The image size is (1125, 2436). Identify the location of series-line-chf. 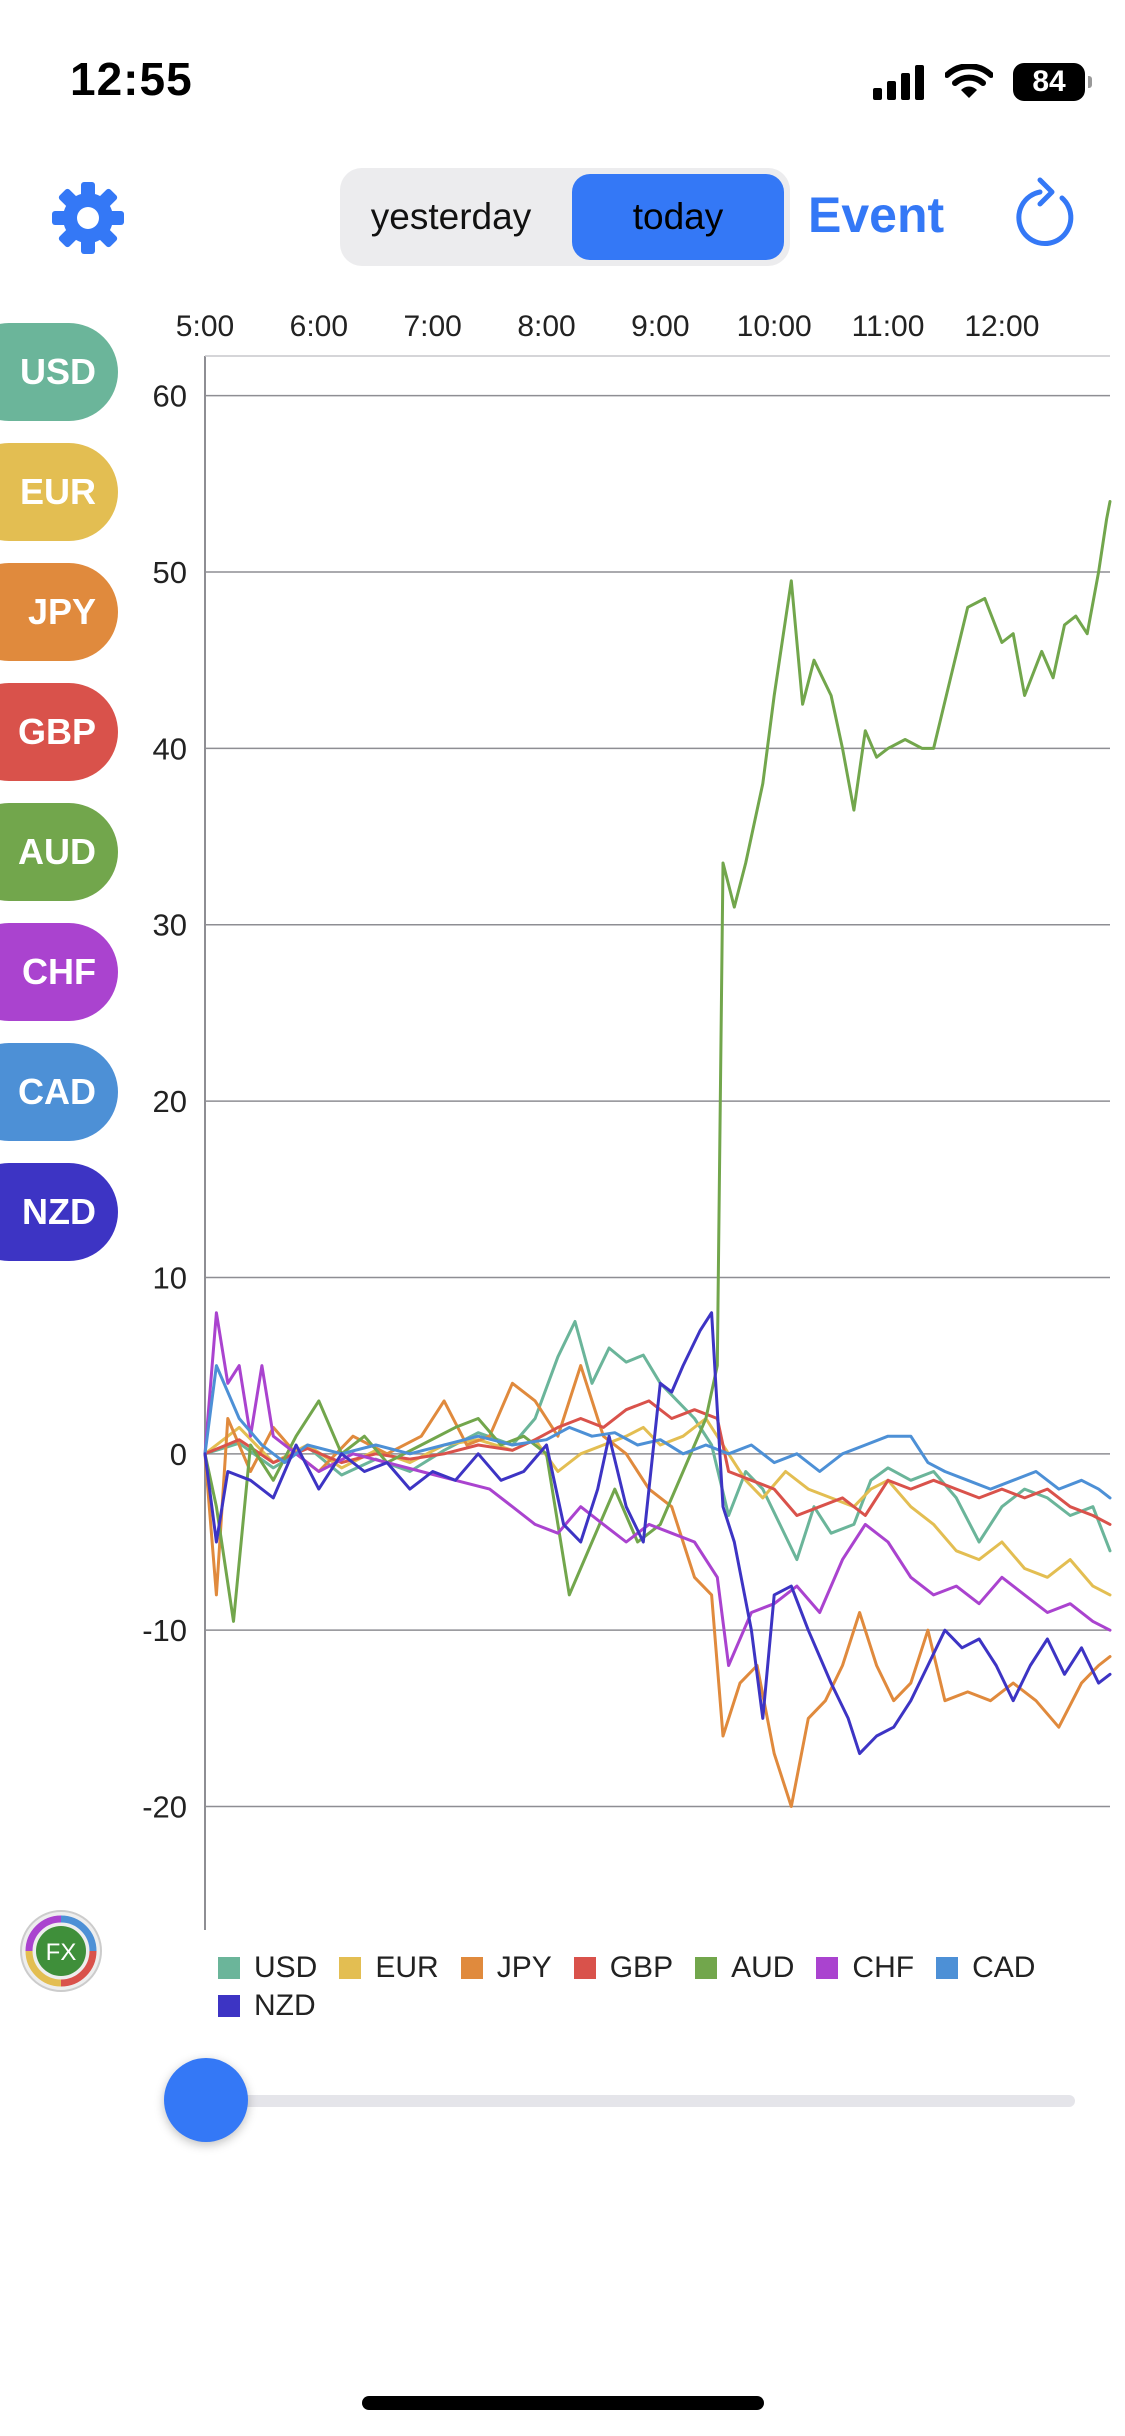
(657, 1489).